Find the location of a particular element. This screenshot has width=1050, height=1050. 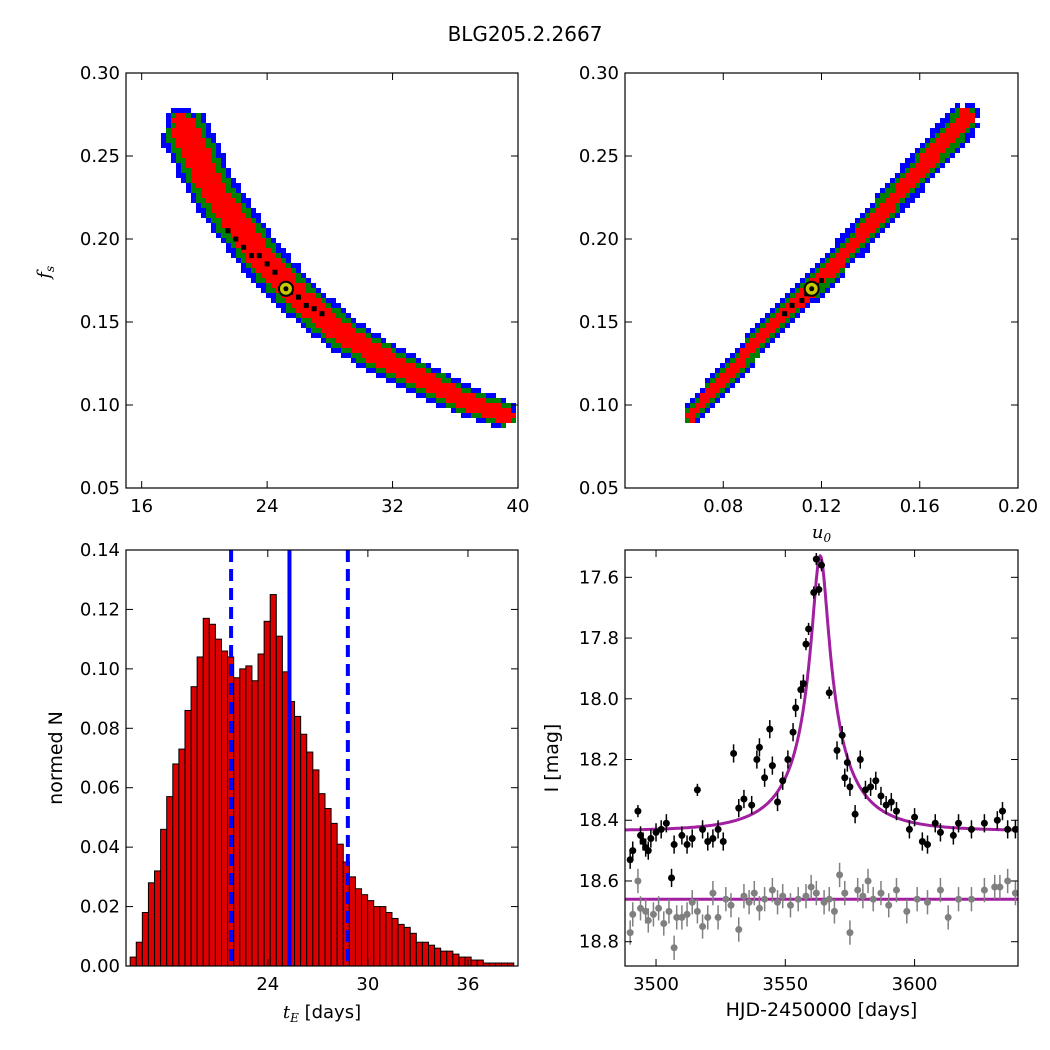

sample-point is located at coordinates (236, 239).